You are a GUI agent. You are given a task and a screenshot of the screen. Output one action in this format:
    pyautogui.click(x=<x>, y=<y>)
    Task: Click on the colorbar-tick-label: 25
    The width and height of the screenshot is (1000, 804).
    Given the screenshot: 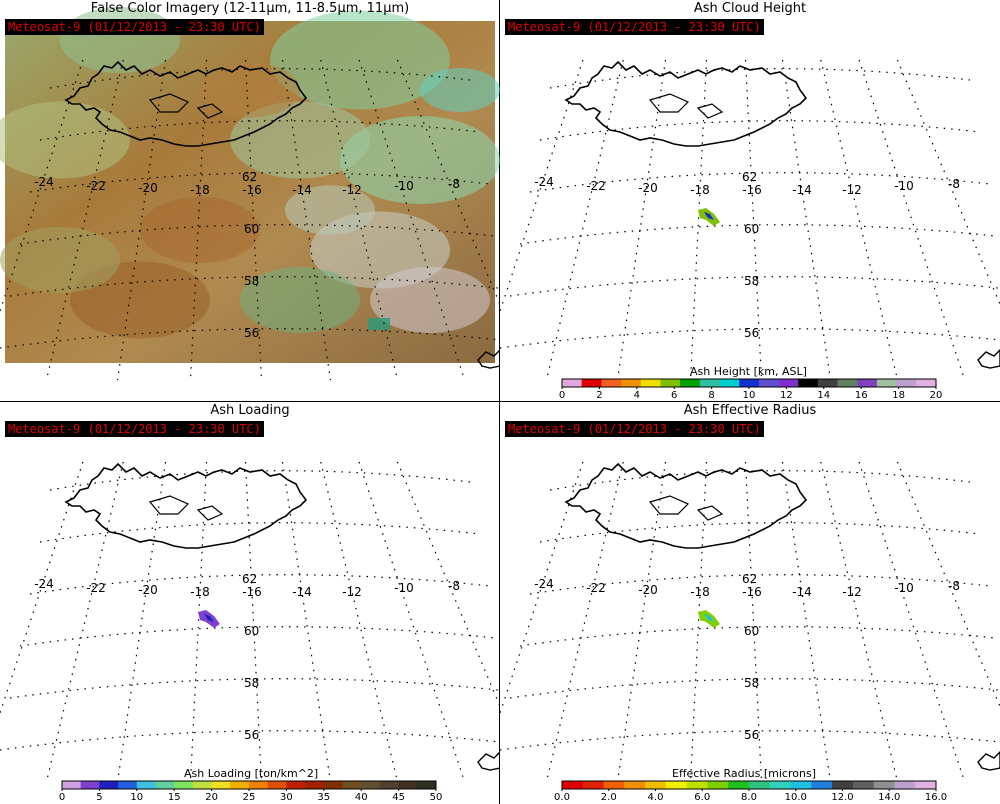 What is the action you would take?
    pyautogui.click(x=249, y=797)
    